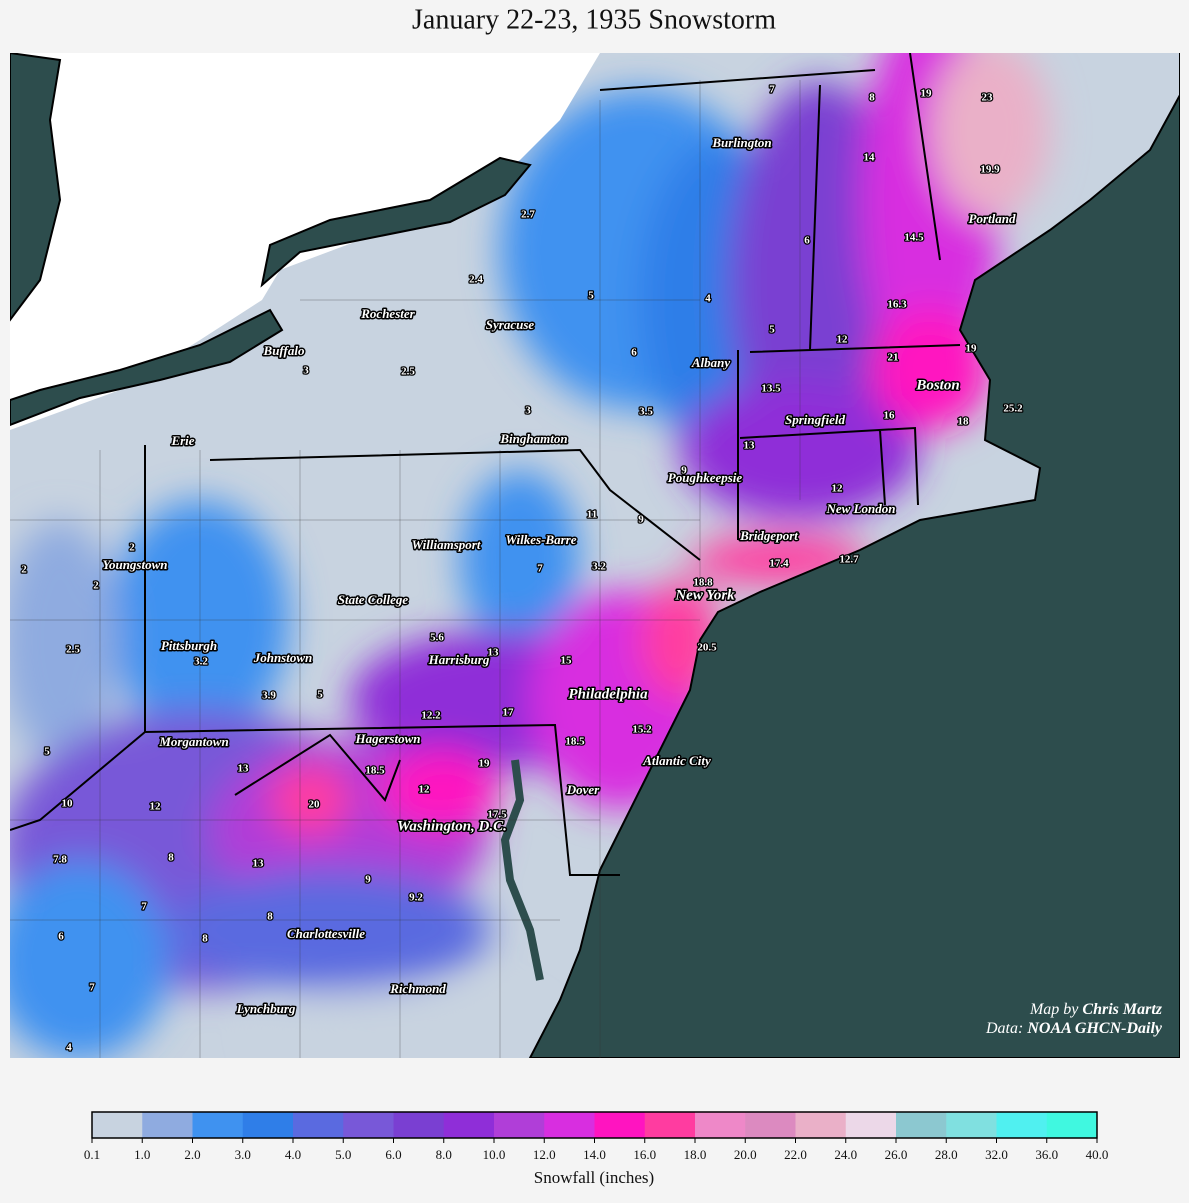  Describe the element at coordinates (1094, 1028) in the screenshot. I see `credit-name: NOAA GHCN-Daily` at that location.